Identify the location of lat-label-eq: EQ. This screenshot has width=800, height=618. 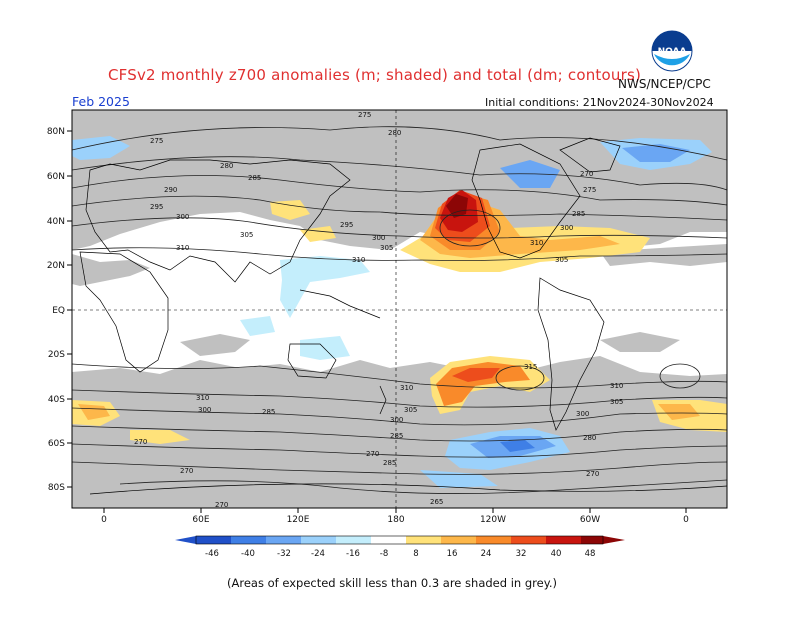
(58, 311).